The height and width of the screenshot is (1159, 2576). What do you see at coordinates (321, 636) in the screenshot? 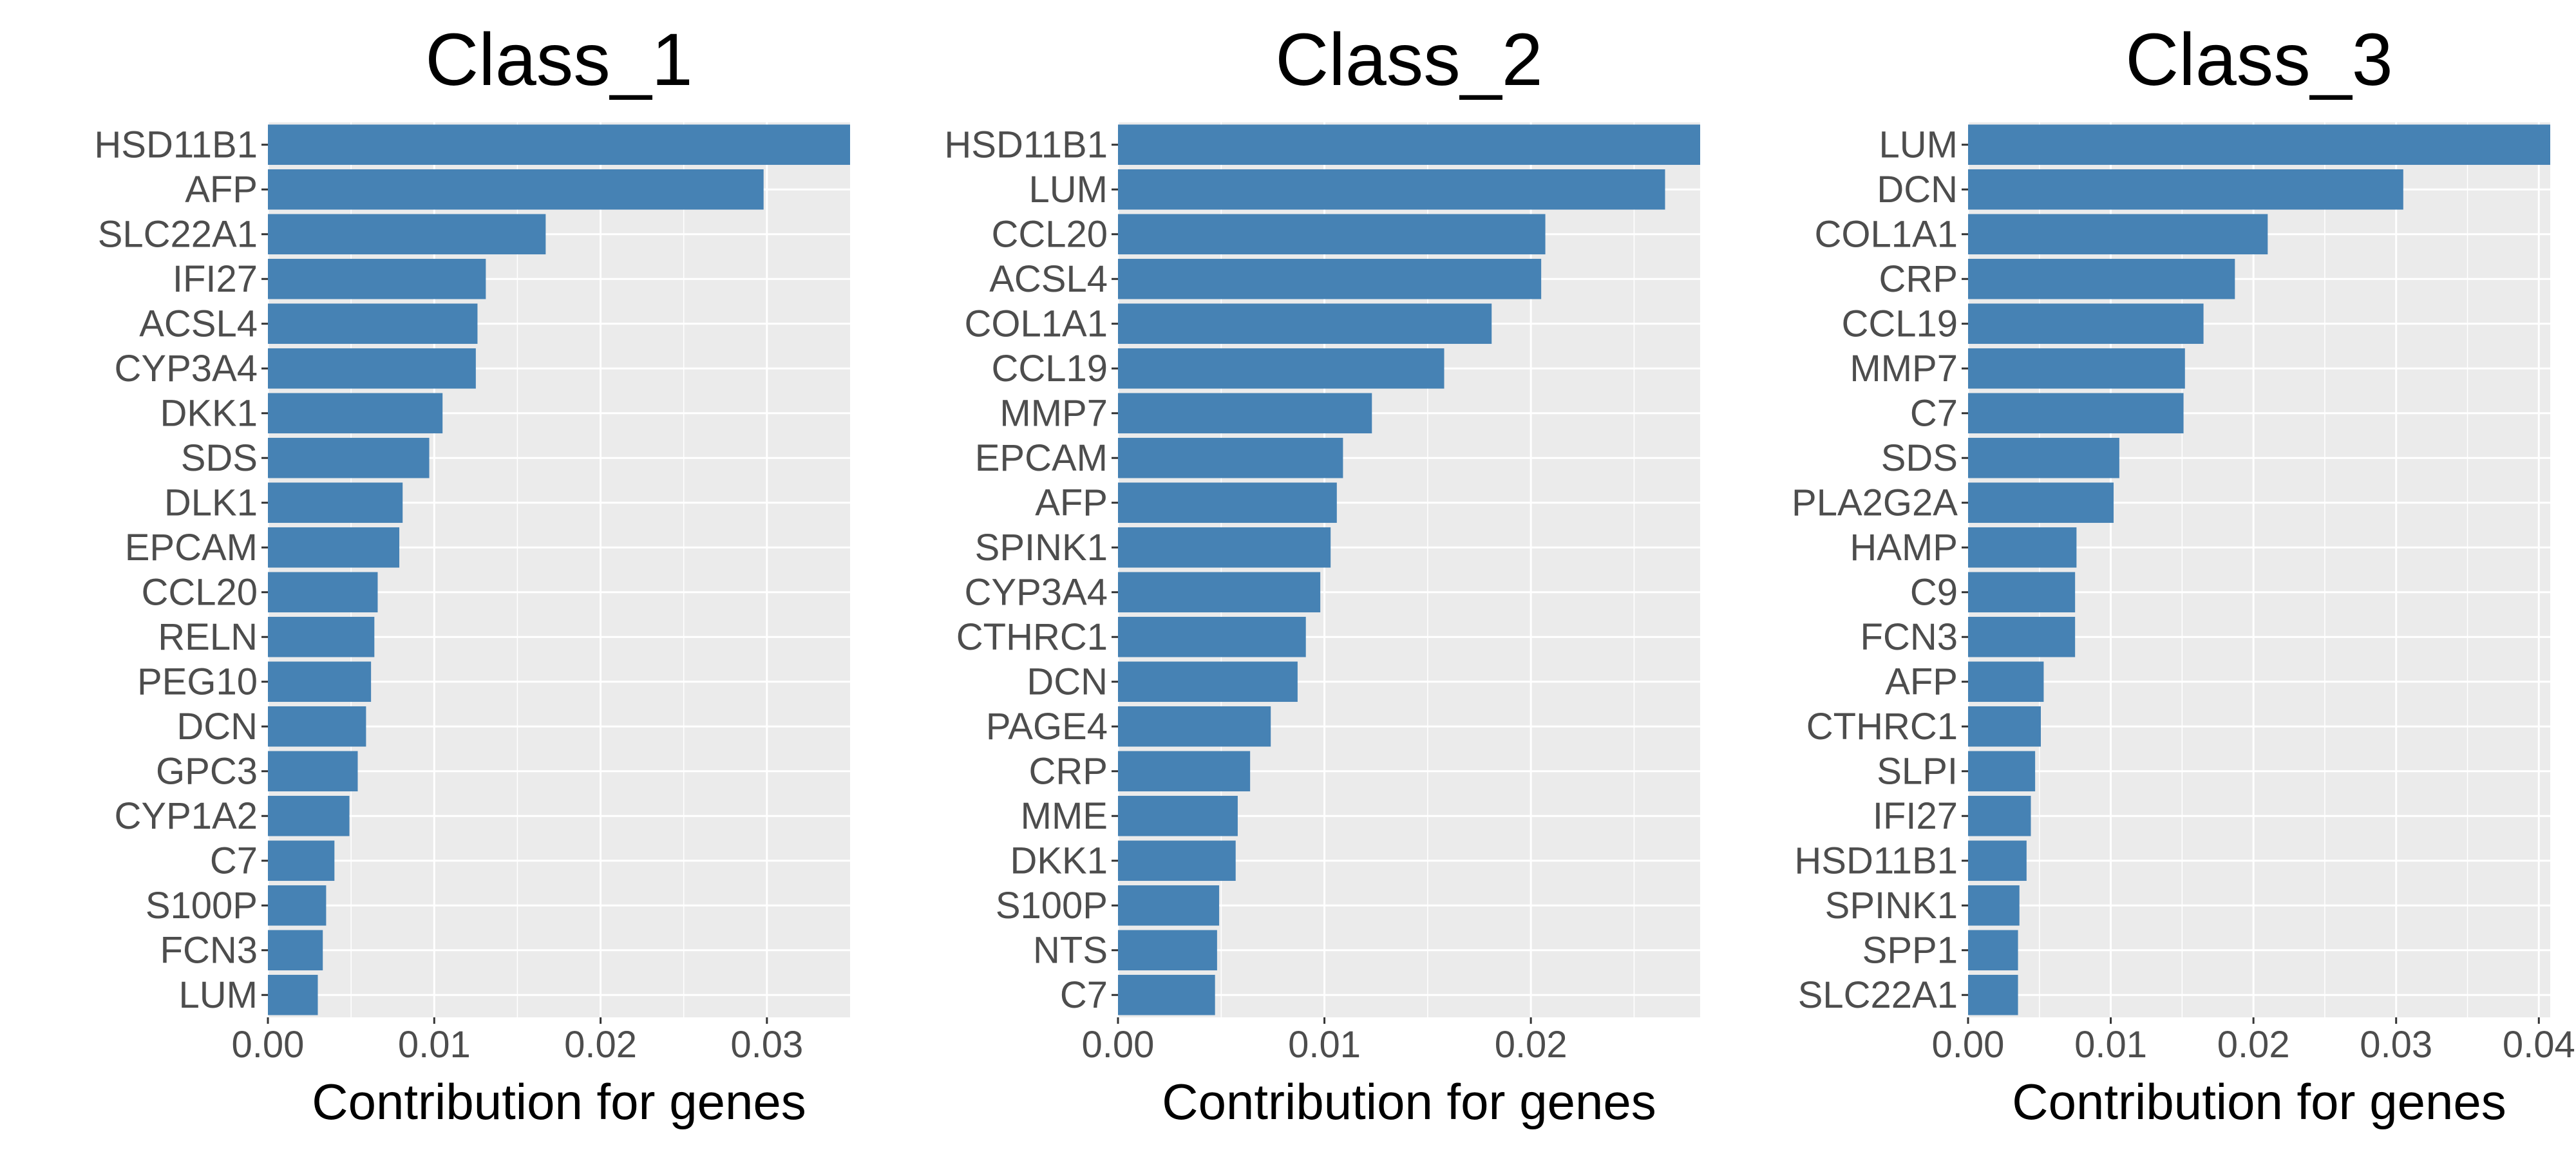
I see `bar-RELN` at bounding box center [321, 636].